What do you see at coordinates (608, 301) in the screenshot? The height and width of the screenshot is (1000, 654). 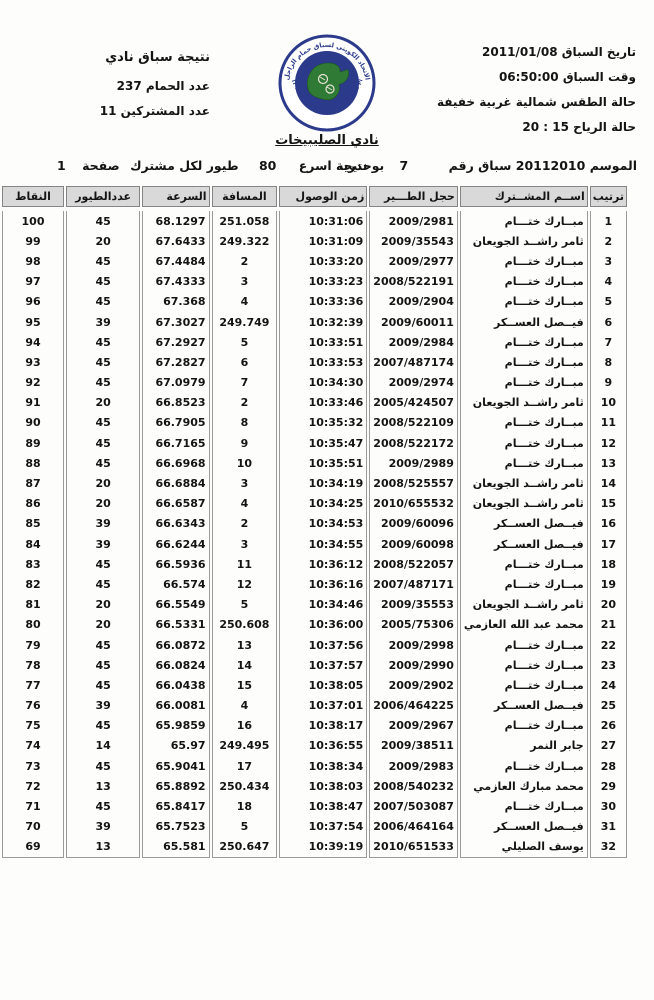 I see `cell-rank: 5` at bounding box center [608, 301].